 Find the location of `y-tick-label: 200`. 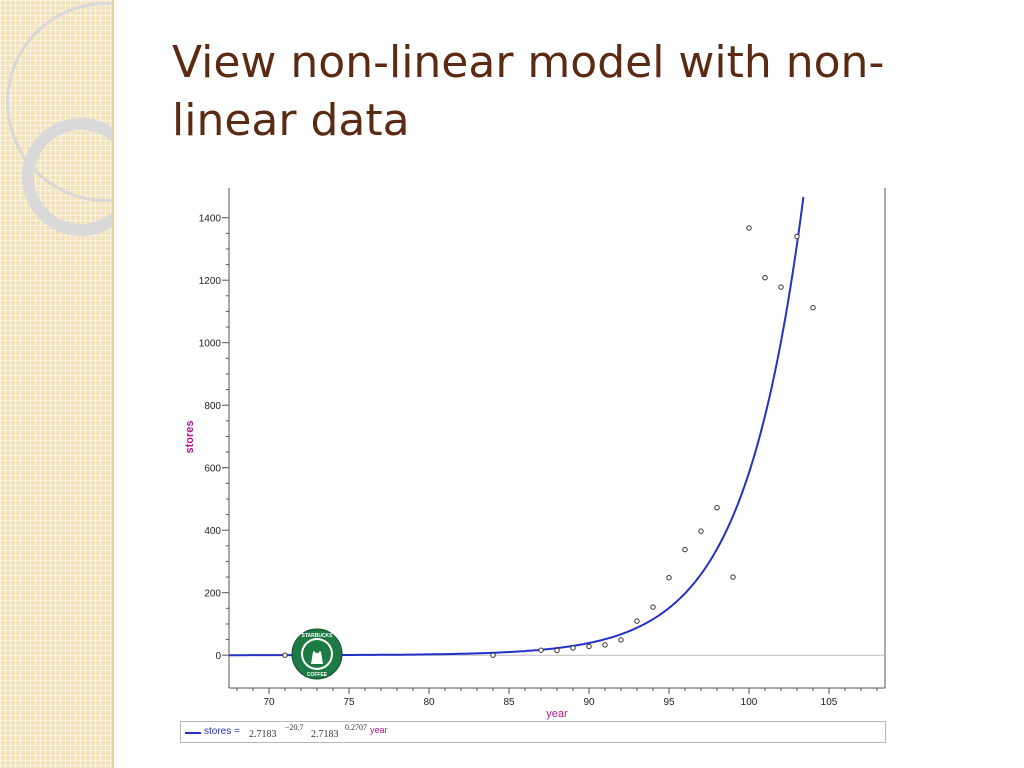

y-tick-label: 200 is located at coordinates (212, 594).